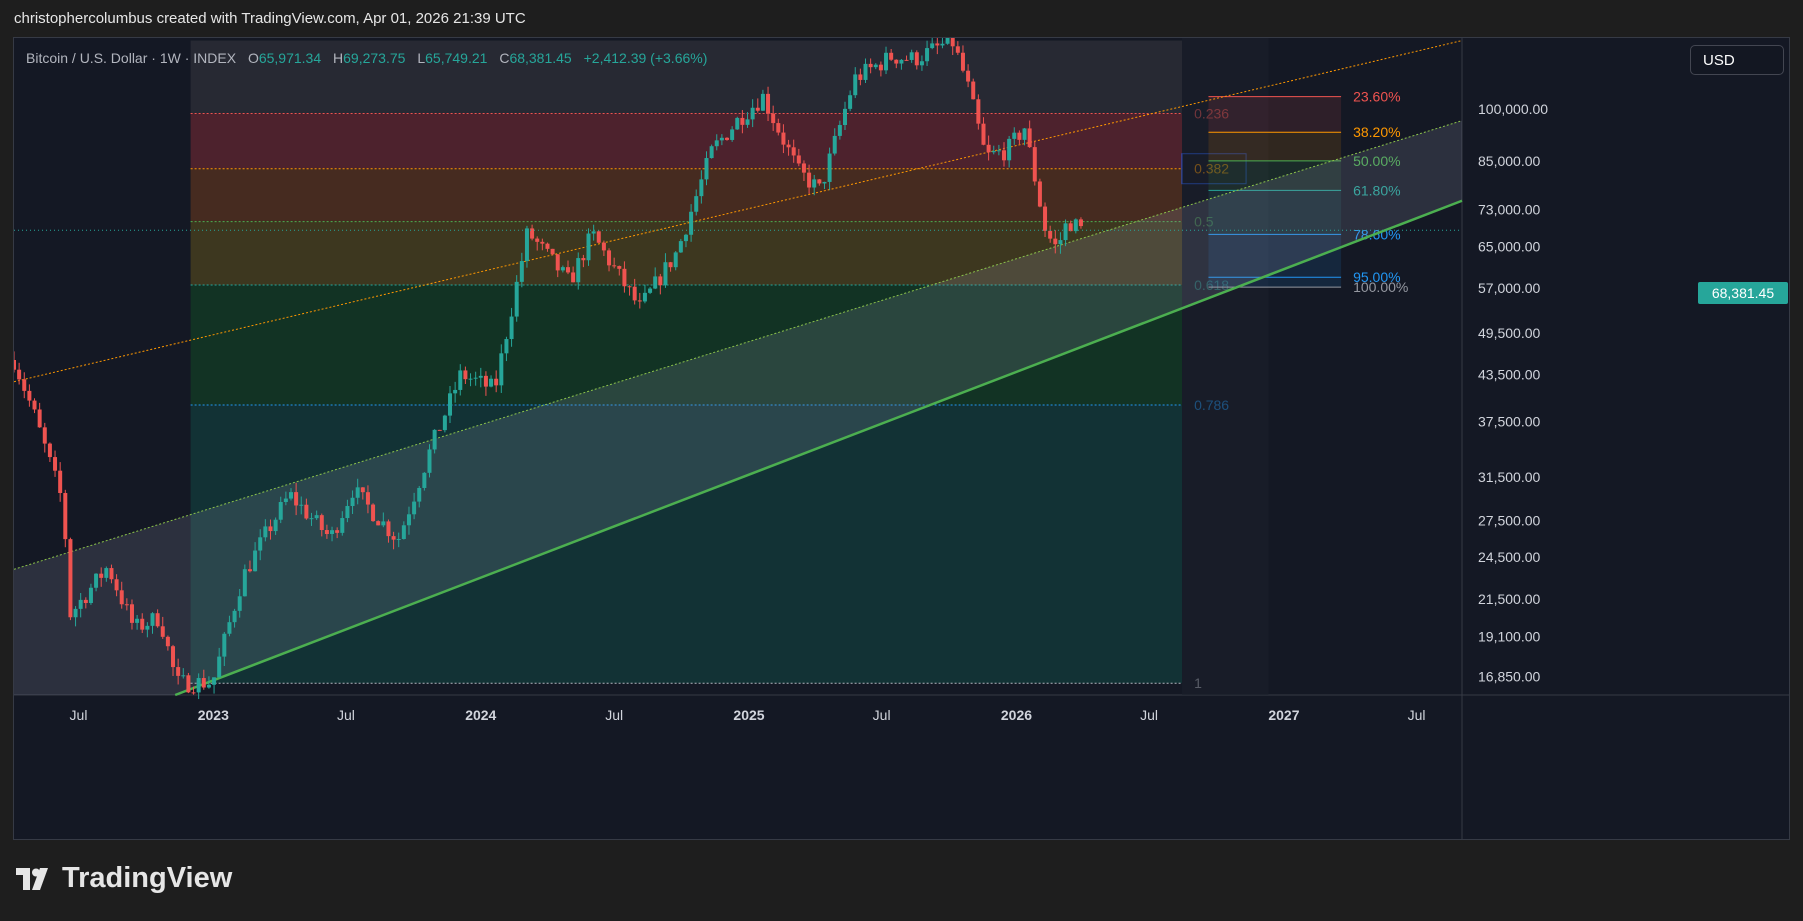 This screenshot has height=921, width=1803. What do you see at coordinates (1509, 677) in the screenshot?
I see `y-tick-label: 16,850.00` at bounding box center [1509, 677].